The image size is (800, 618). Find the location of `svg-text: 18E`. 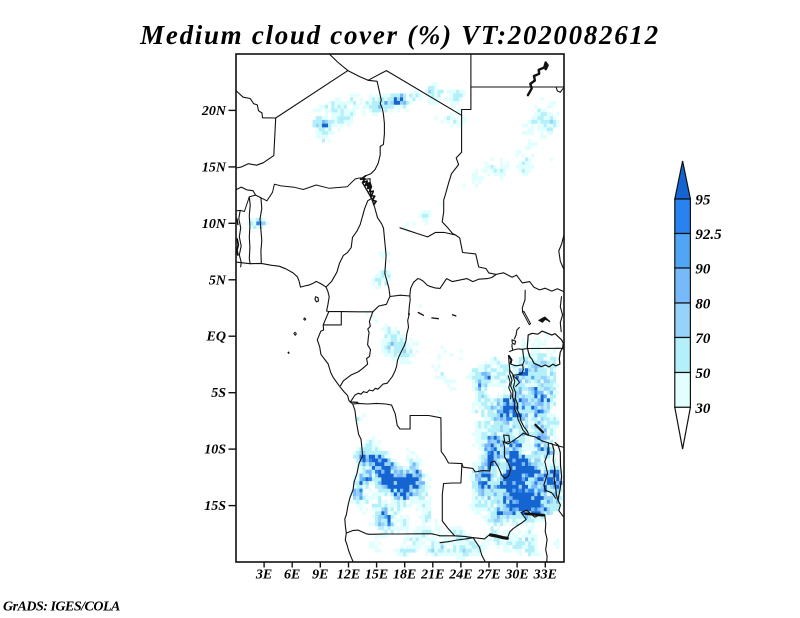

svg-text: 18E is located at coordinates (404, 575).